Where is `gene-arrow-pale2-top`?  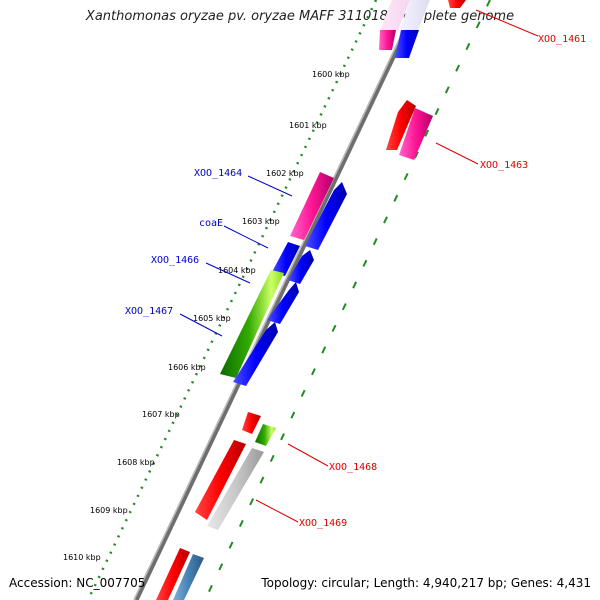 gene-arrow-pale2-top is located at coordinates (415, 15).